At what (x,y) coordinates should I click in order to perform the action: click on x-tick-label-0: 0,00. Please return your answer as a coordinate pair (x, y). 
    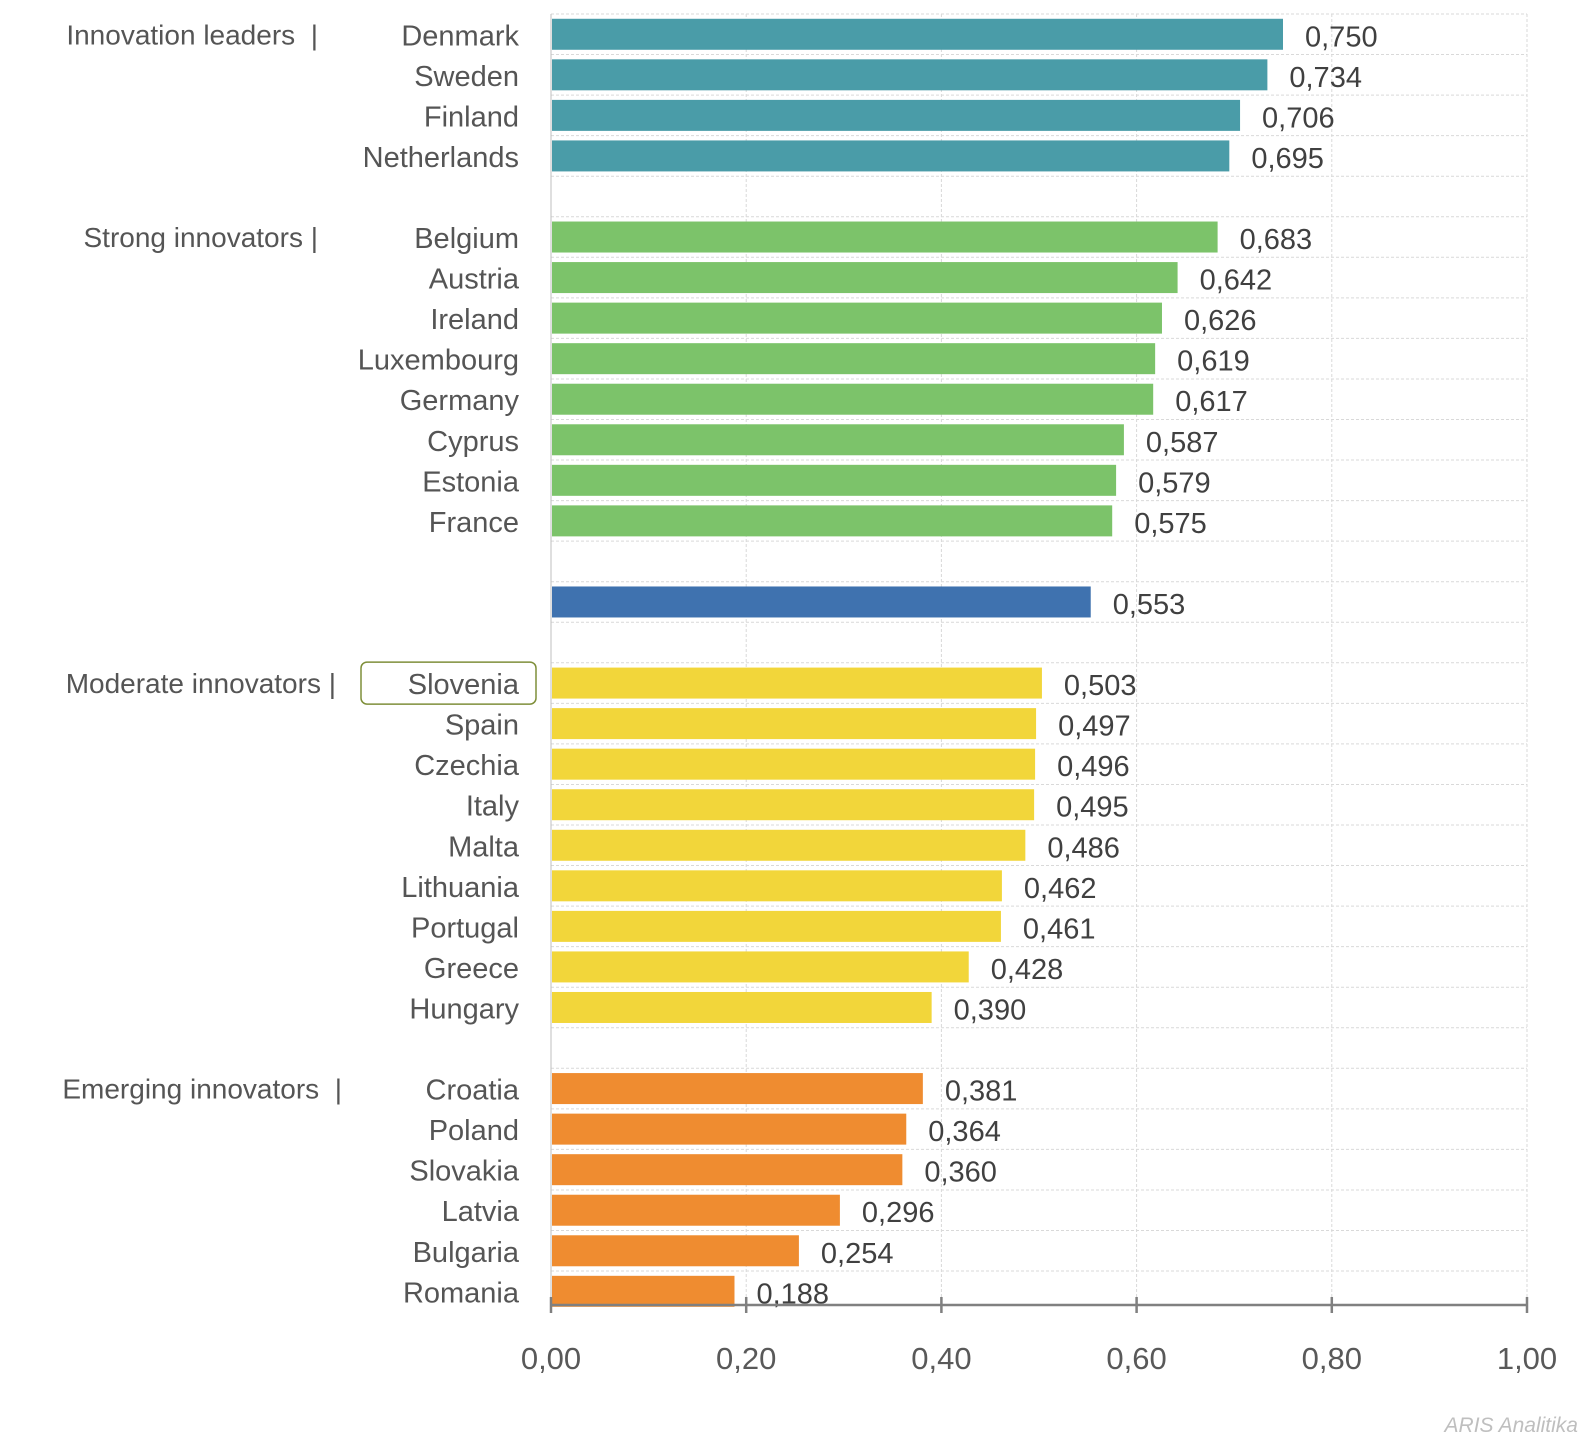
    Looking at the image, I should click on (551, 1358).